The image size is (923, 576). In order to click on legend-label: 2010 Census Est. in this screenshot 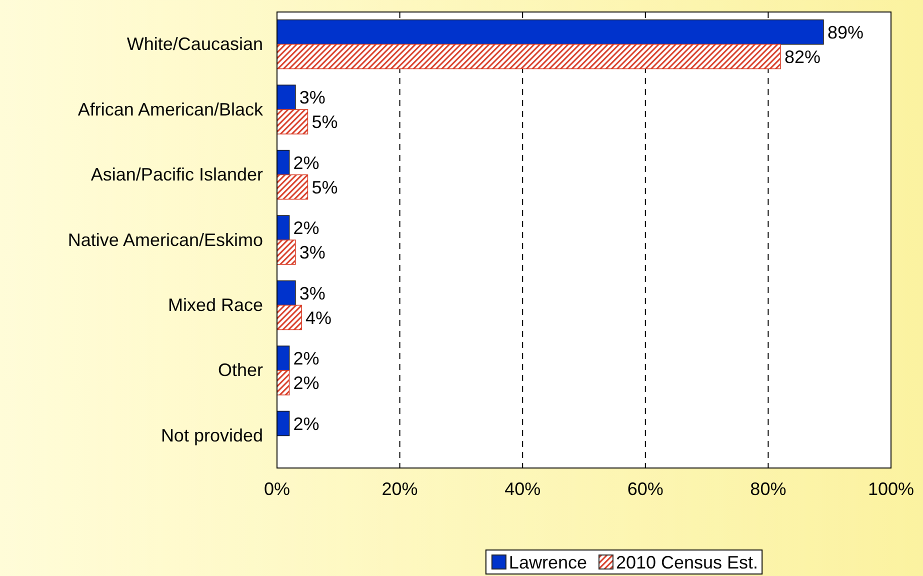, I will do `click(687, 562)`.